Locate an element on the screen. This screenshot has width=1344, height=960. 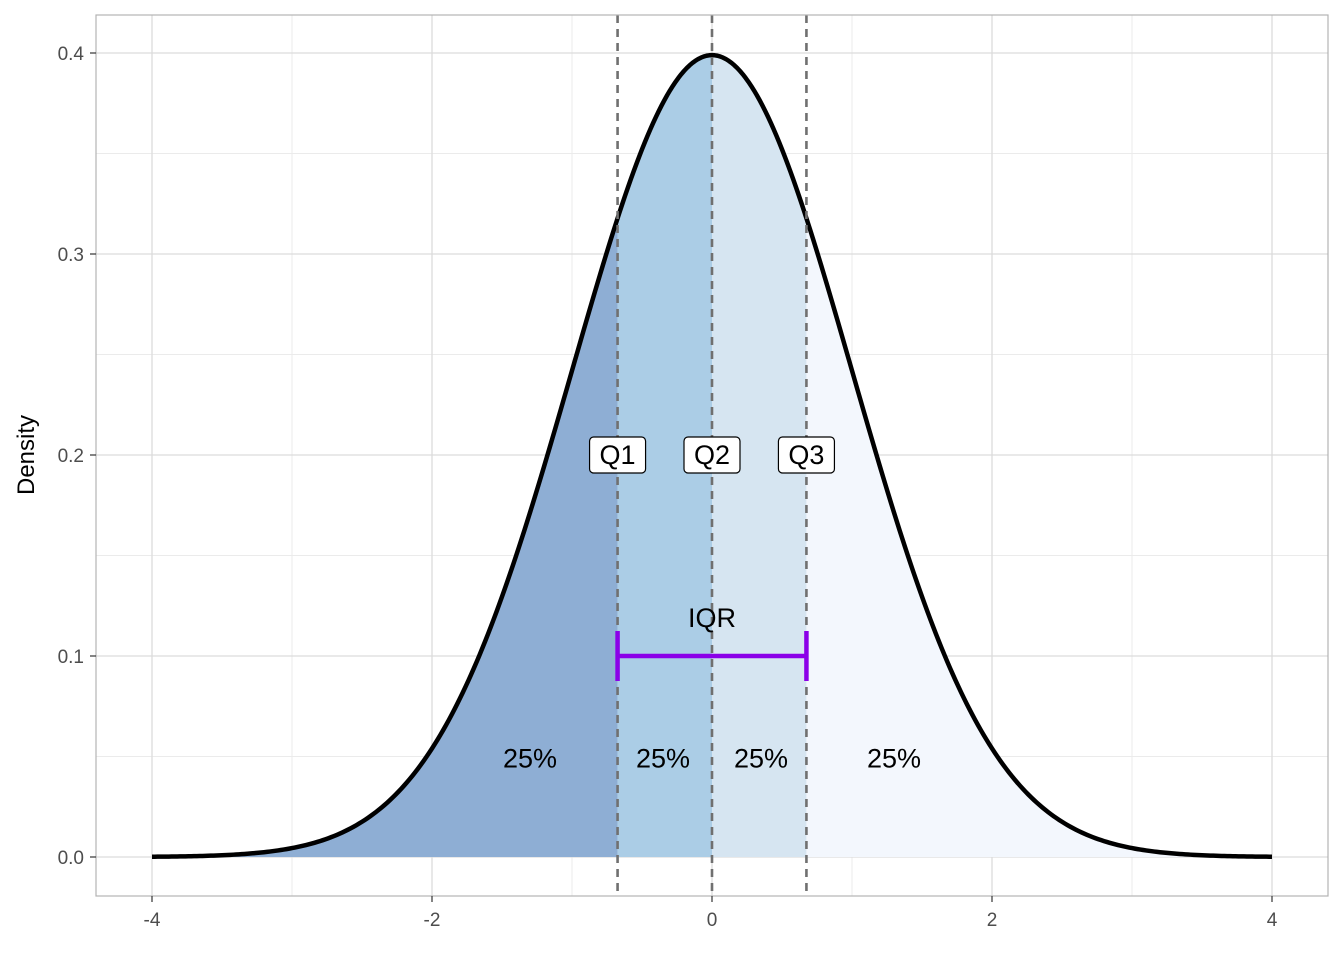
x-tick-label: 0 is located at coordinates (712, 920).